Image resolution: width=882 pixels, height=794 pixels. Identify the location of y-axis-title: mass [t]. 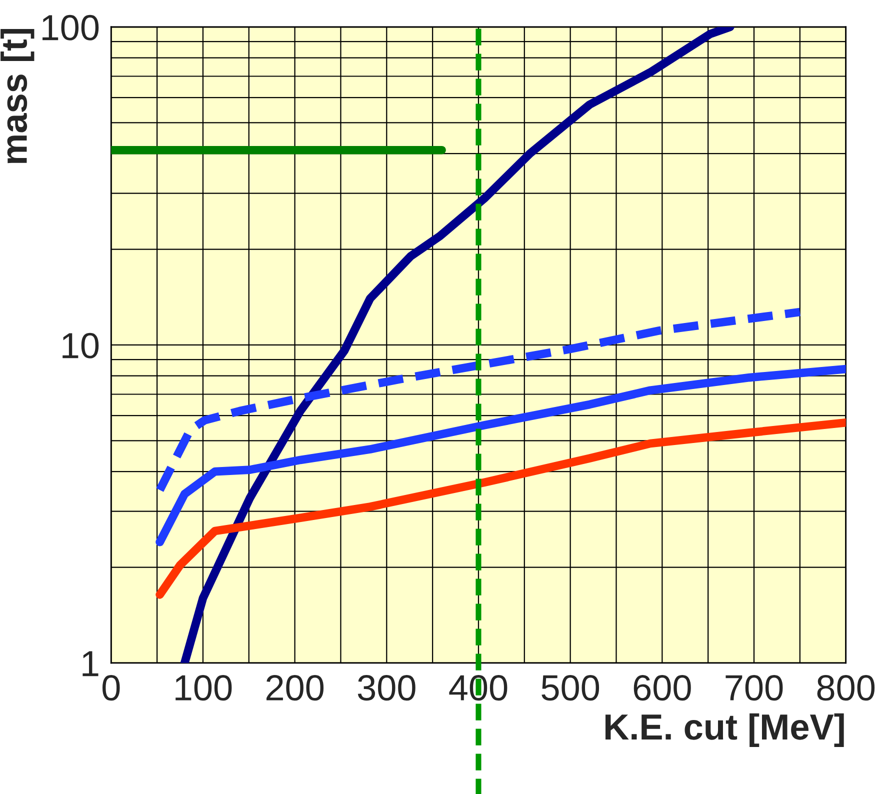
(17, 96).